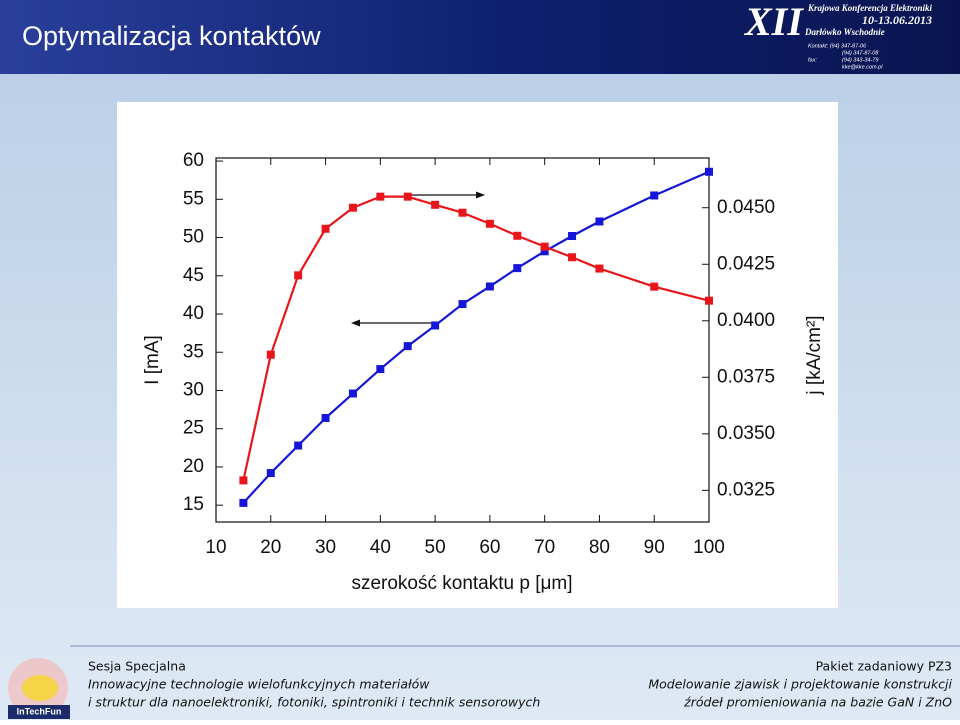  I want to click on y2-tick-label: 0.0325, so click(746, 489).